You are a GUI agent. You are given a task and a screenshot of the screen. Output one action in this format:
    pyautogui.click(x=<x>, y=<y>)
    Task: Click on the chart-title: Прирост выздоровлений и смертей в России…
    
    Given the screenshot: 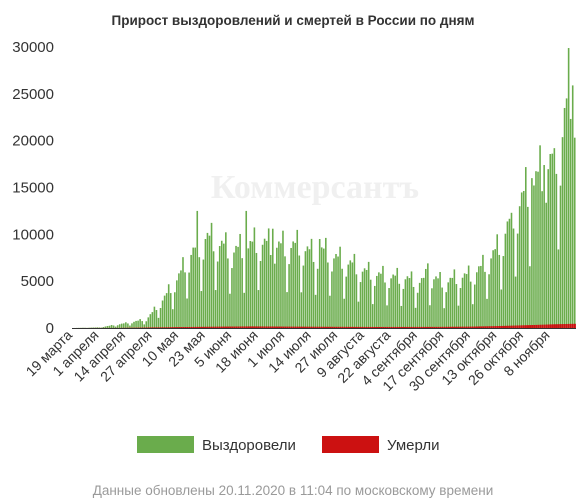 What is the action you would take?
    pyautogui.click(x=293, y=20)
    